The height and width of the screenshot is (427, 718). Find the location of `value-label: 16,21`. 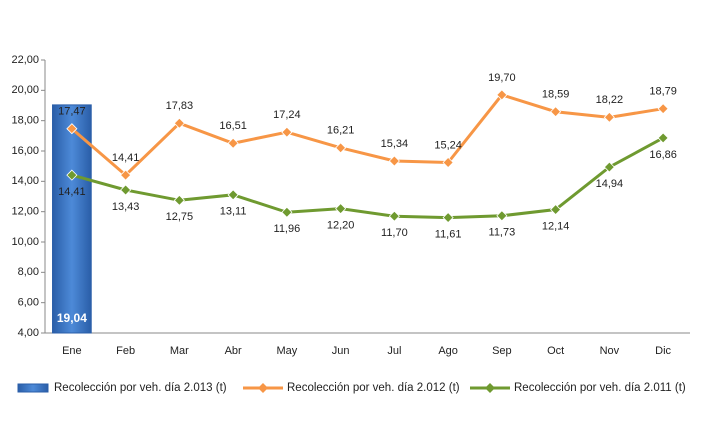

value-label: 16,21 is located at coordinates (341, 131).